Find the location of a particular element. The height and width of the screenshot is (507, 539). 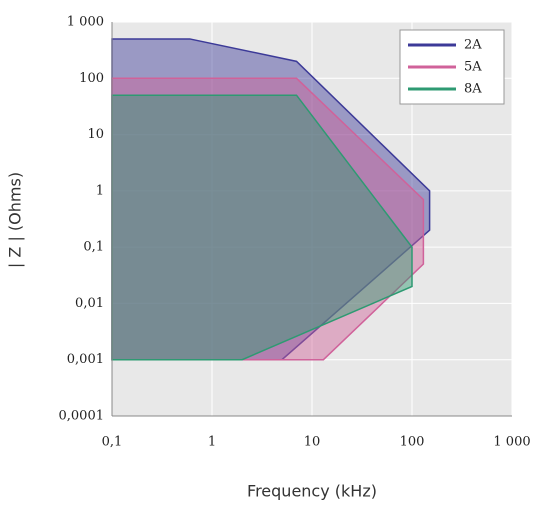

y-axis-label: | Z | (Ohms) is located at coordinates (15, 220).